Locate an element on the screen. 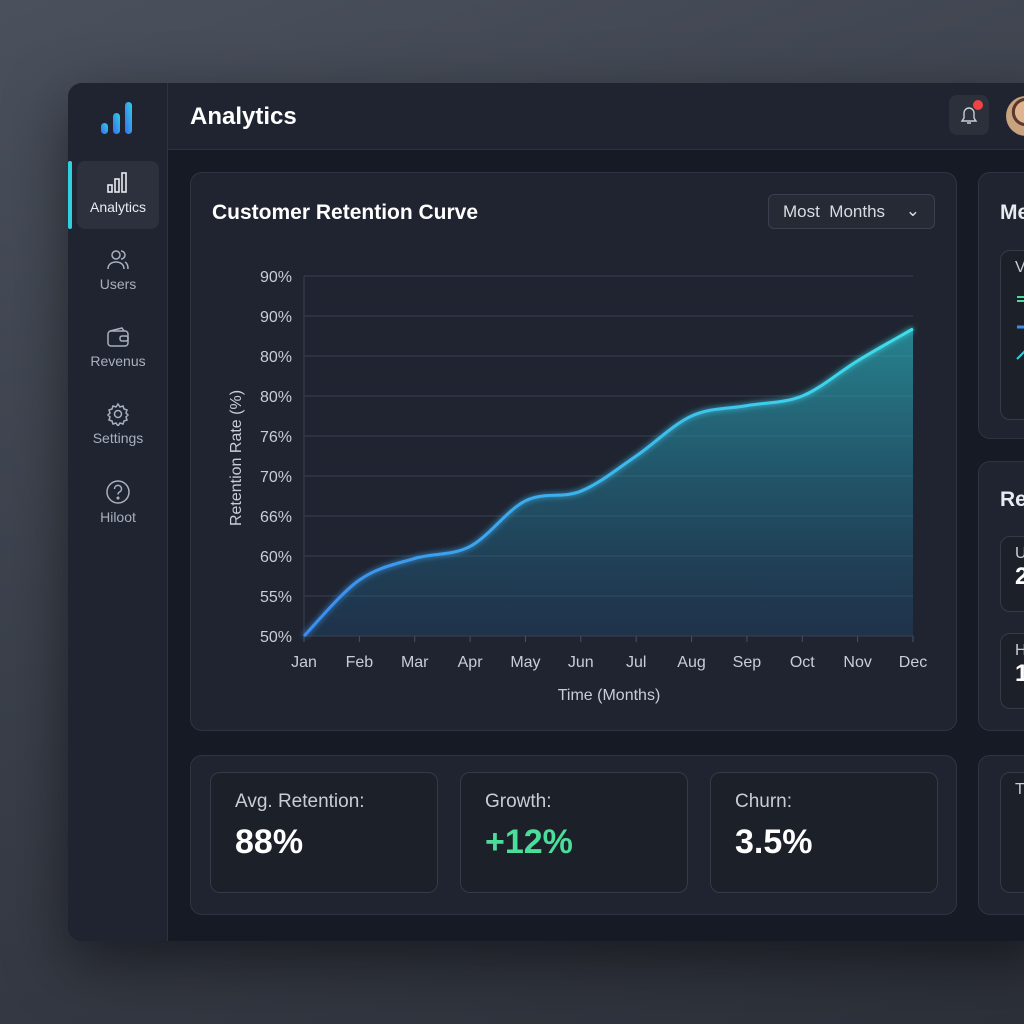  x-tick-label: Jan is located at coordinates (304, 662).